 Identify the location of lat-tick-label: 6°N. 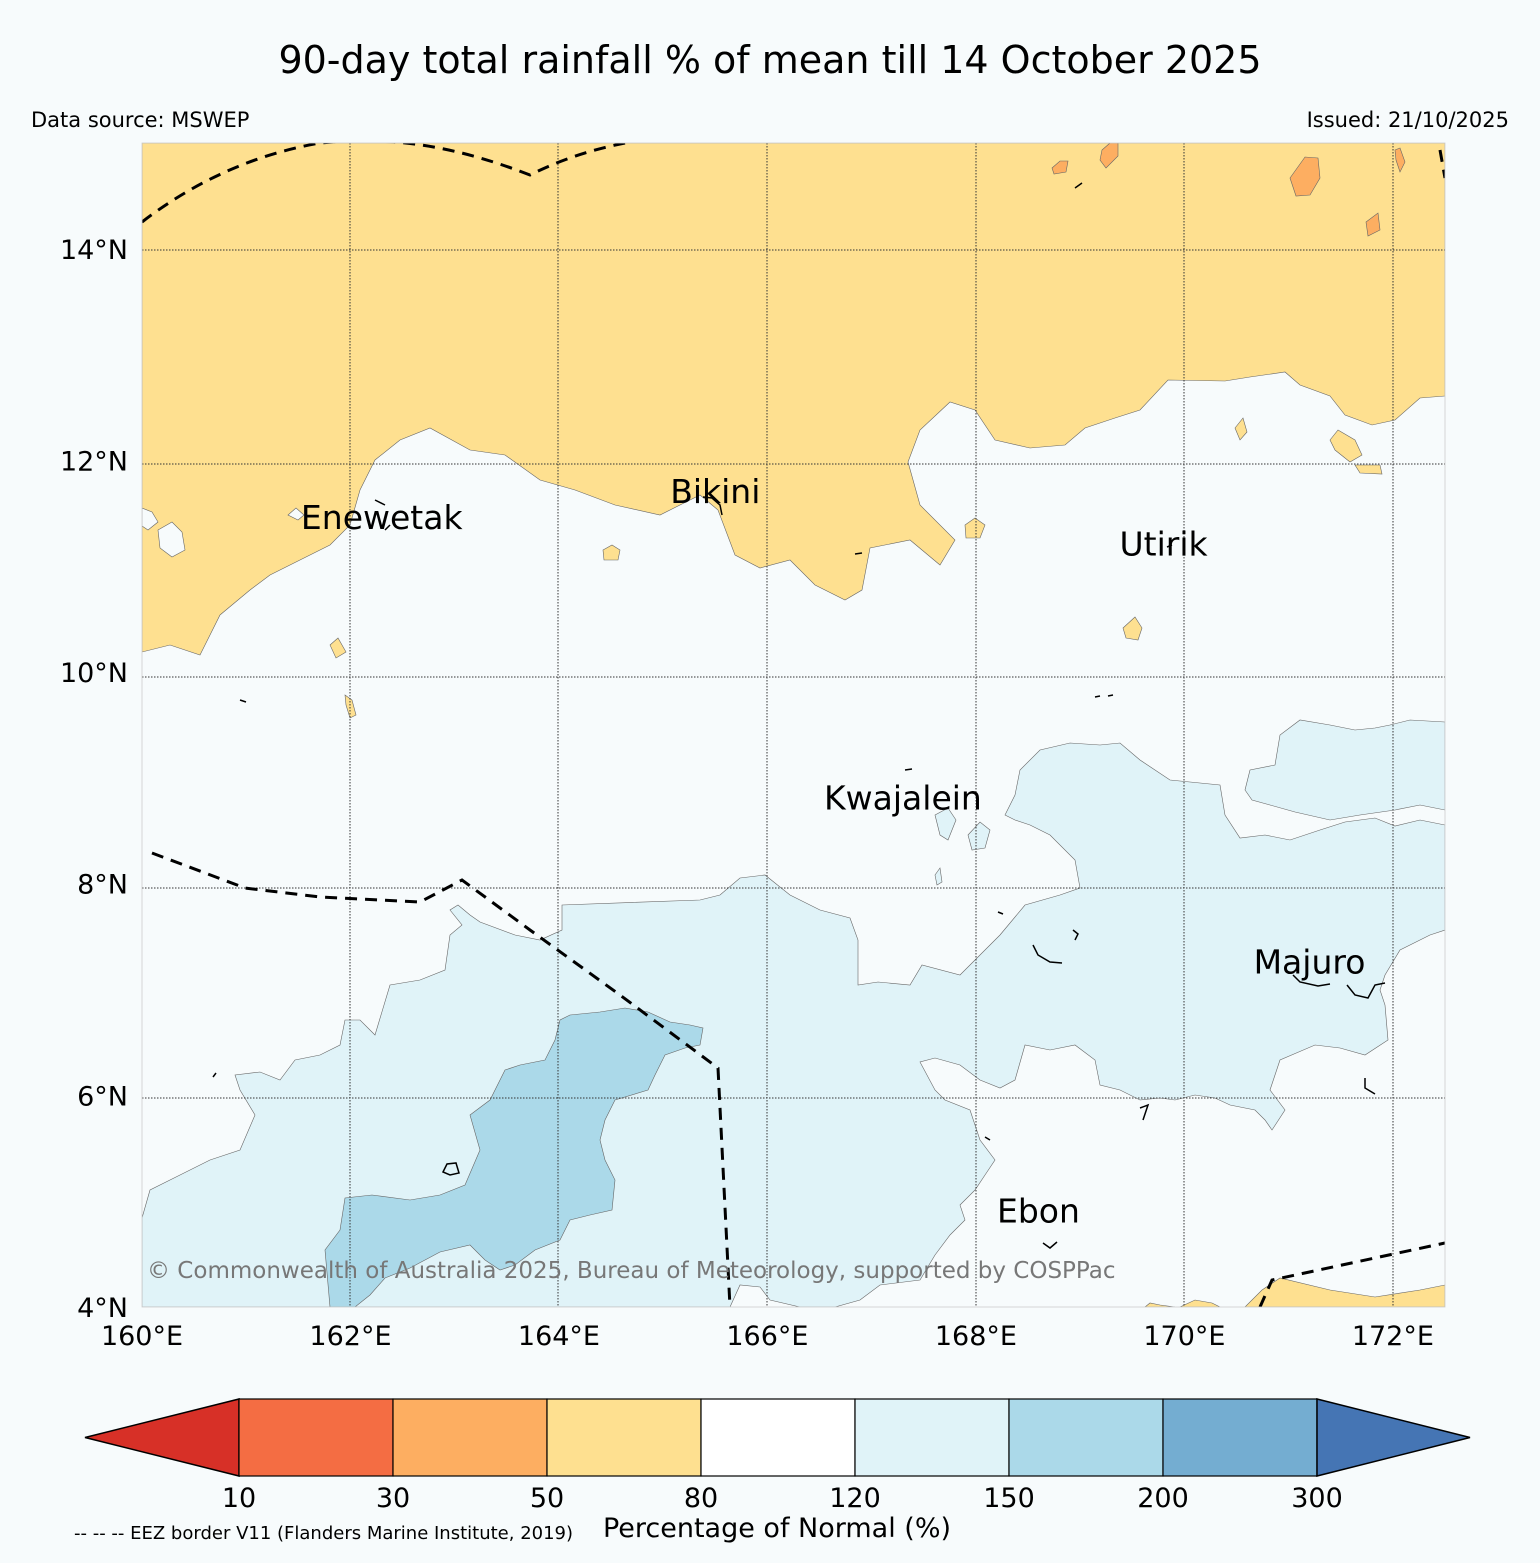
(102, 1096).